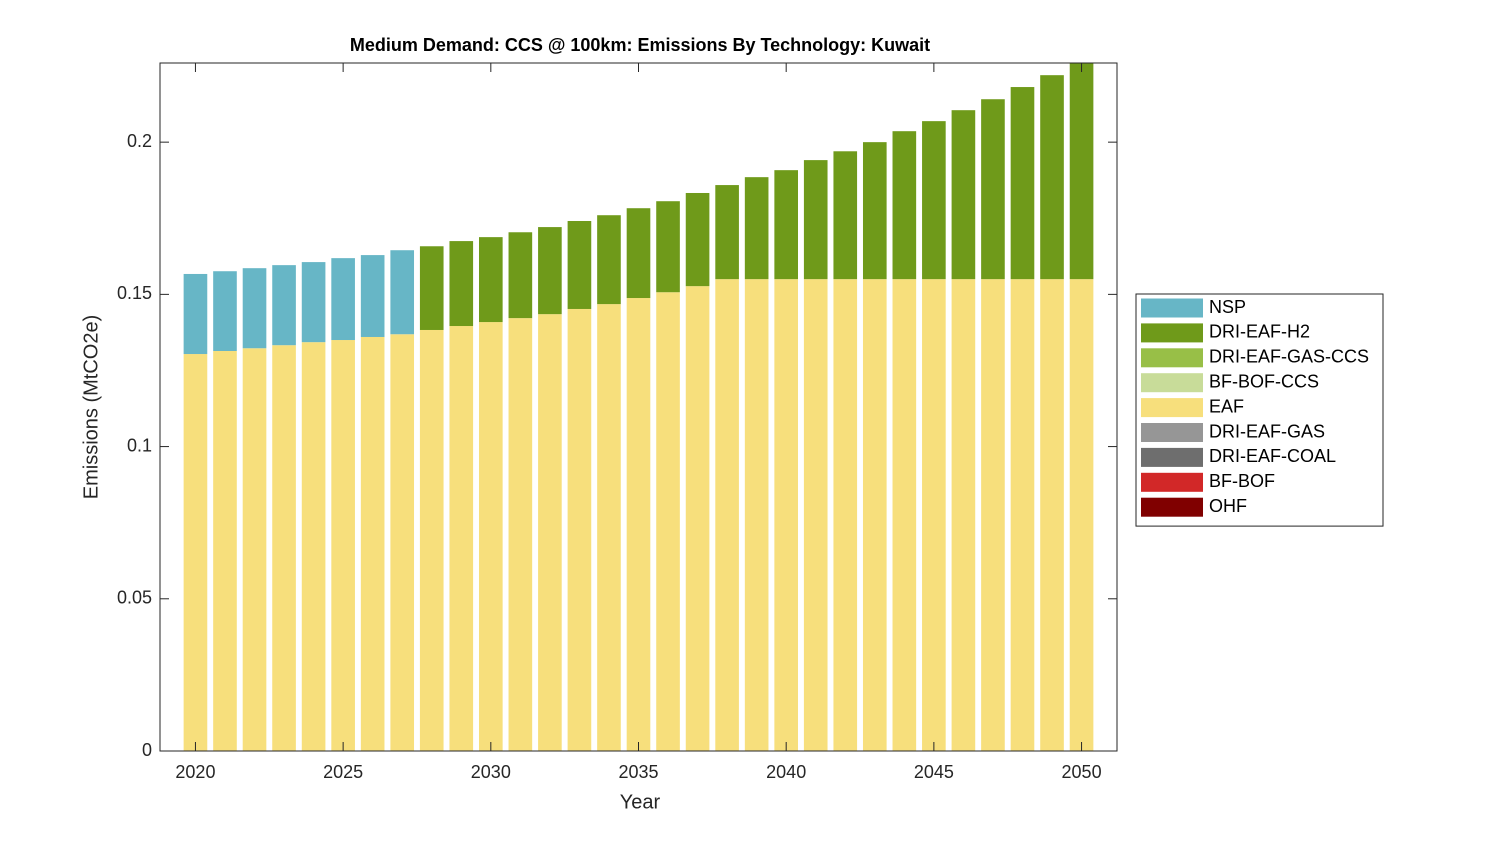  Describe the element at coordinates (1267, 431) in the screenshot. I see `legend-label: DRI-EAF-GAS` at that location.